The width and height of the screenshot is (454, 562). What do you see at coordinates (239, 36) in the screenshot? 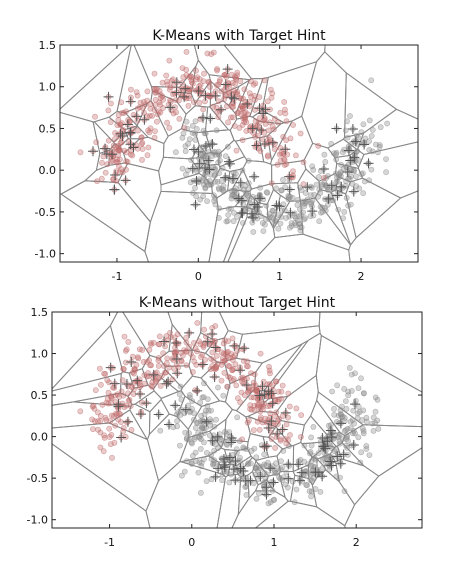
I see `chart-title: K-Means with Target Hint` at bounding box center [239, 36].